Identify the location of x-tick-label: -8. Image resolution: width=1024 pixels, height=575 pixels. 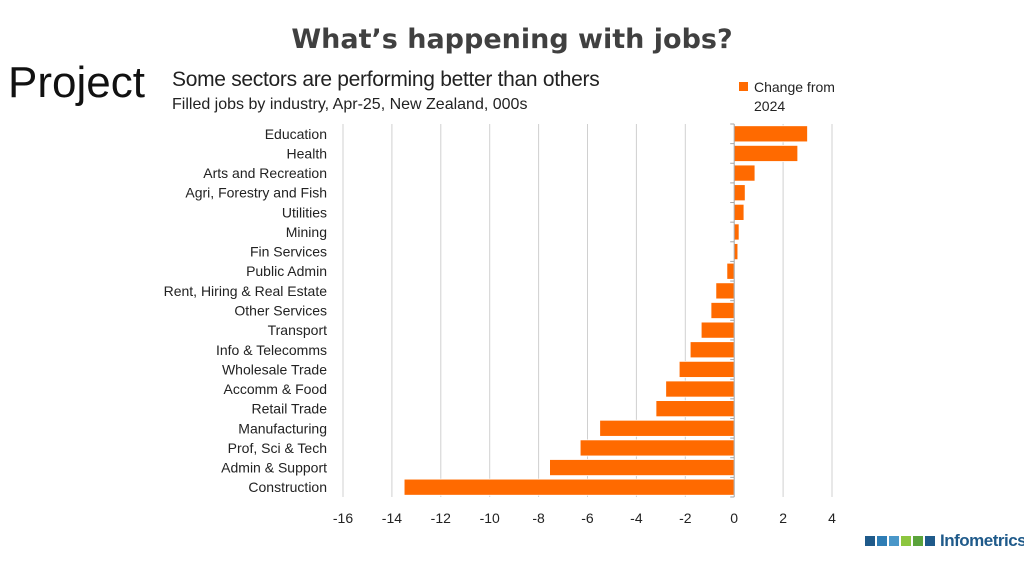
(538, 518).